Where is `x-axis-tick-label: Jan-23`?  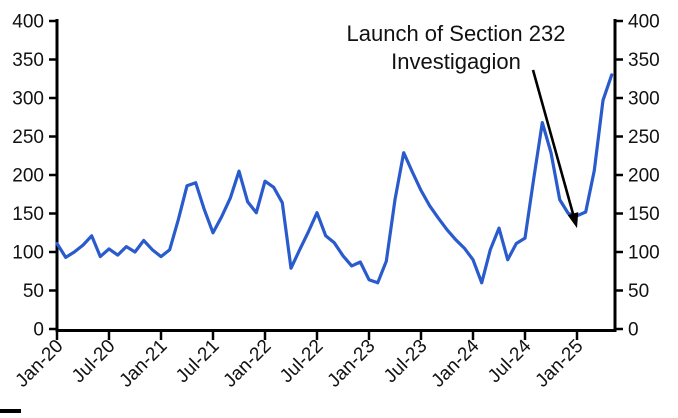
x-axis-tick-label: Jan-23 is located at coordinates (352, 364).